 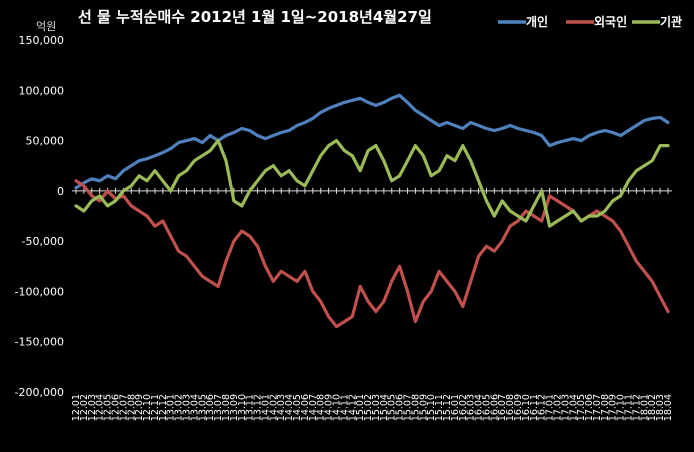 I want to click on legend-label: 개인, so click(x=537, y=21).